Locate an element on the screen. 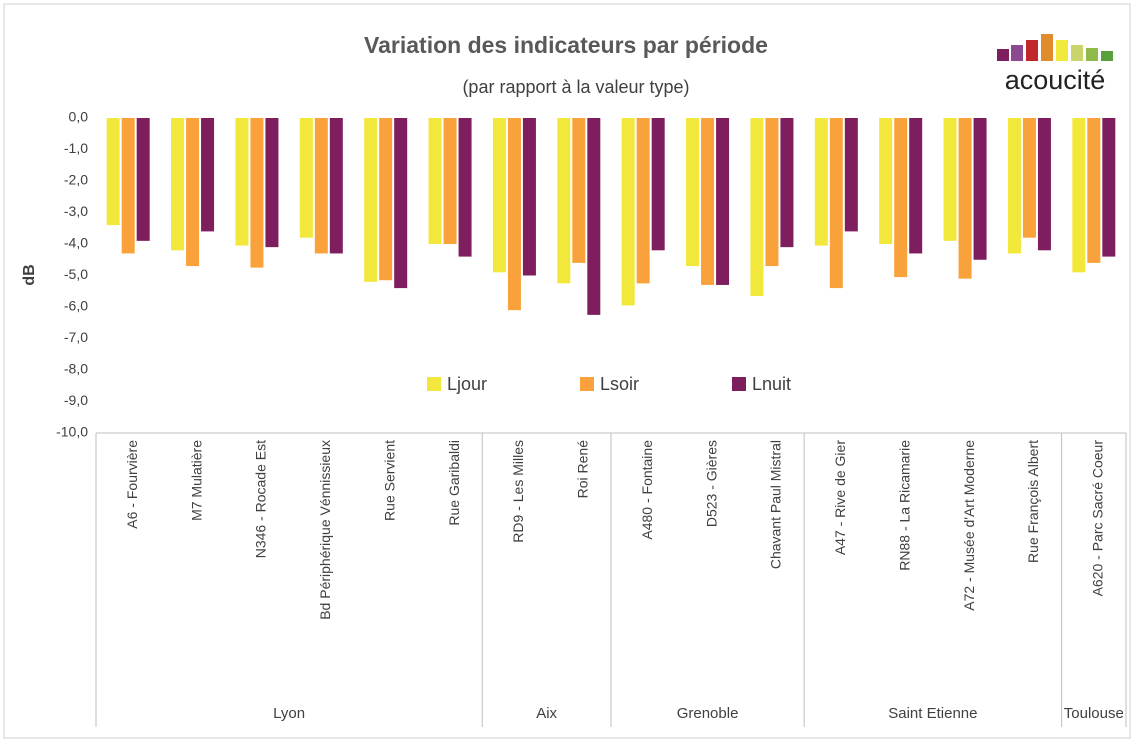 The image size is (1134, 747). group-label: Lyon is located at coordinates (289, 713).